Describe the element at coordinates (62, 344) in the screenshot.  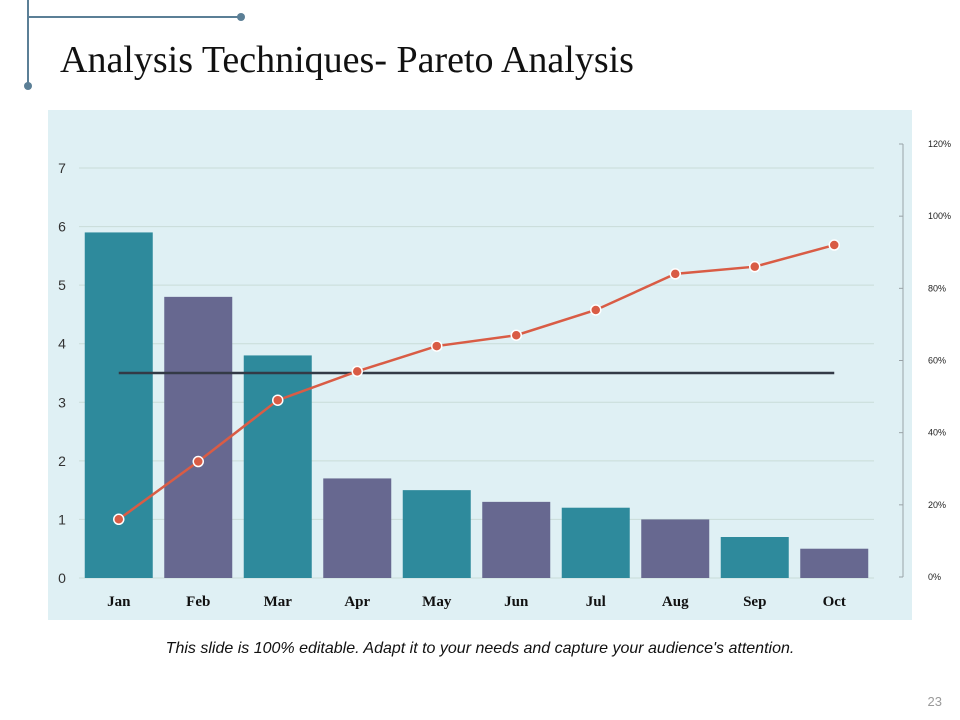
I see `y-tick-label: 4` at that location.